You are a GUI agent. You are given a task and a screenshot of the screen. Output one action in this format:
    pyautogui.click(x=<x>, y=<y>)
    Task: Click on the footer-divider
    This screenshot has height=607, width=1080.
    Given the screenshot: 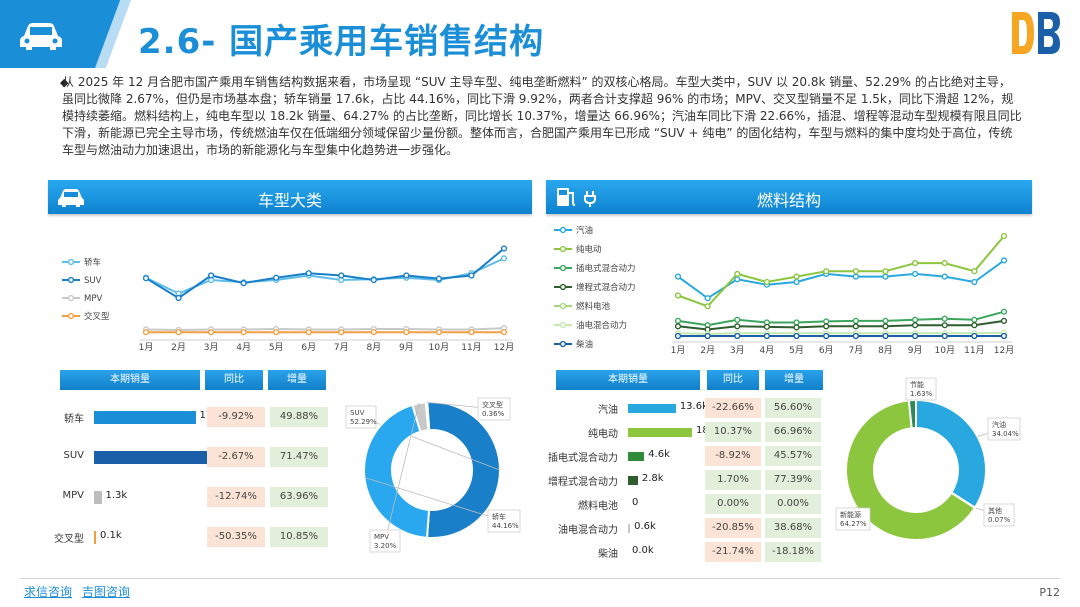 What is the action you would take?
    pyautogui.click(x=540, y=578)
    